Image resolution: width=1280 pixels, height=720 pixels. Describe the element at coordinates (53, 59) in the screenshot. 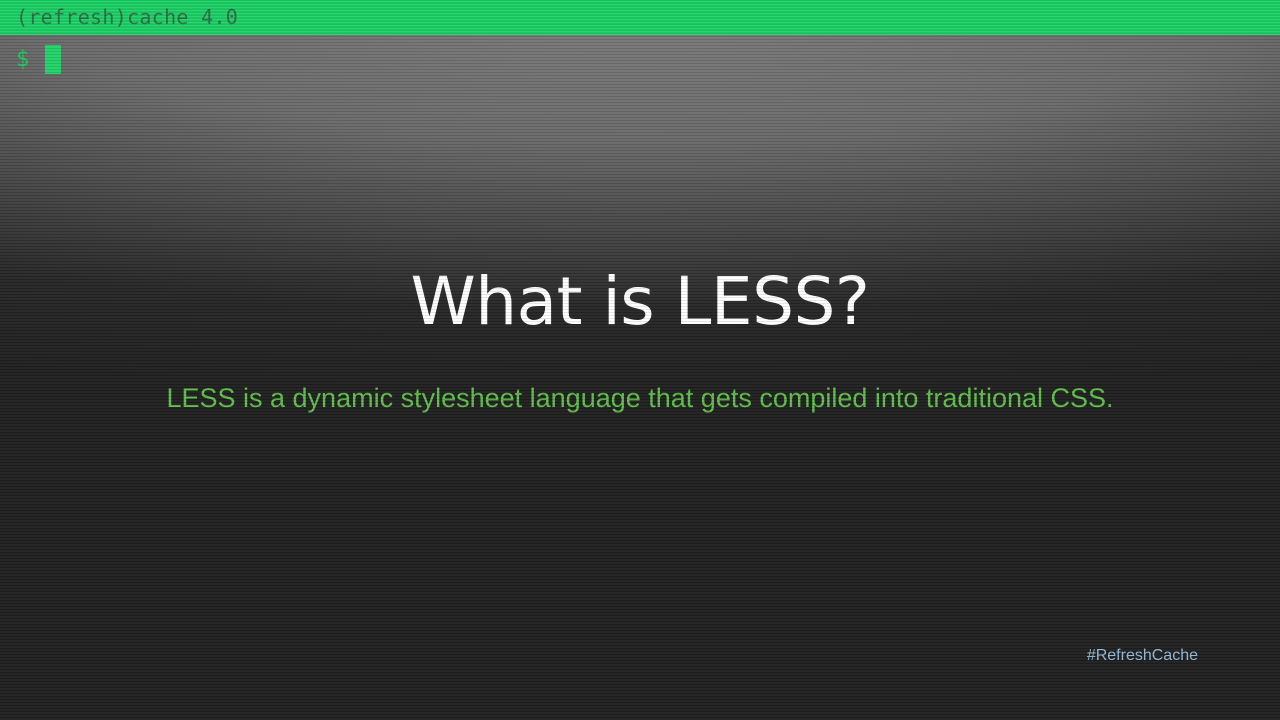

I see `text-cursor` at that location.